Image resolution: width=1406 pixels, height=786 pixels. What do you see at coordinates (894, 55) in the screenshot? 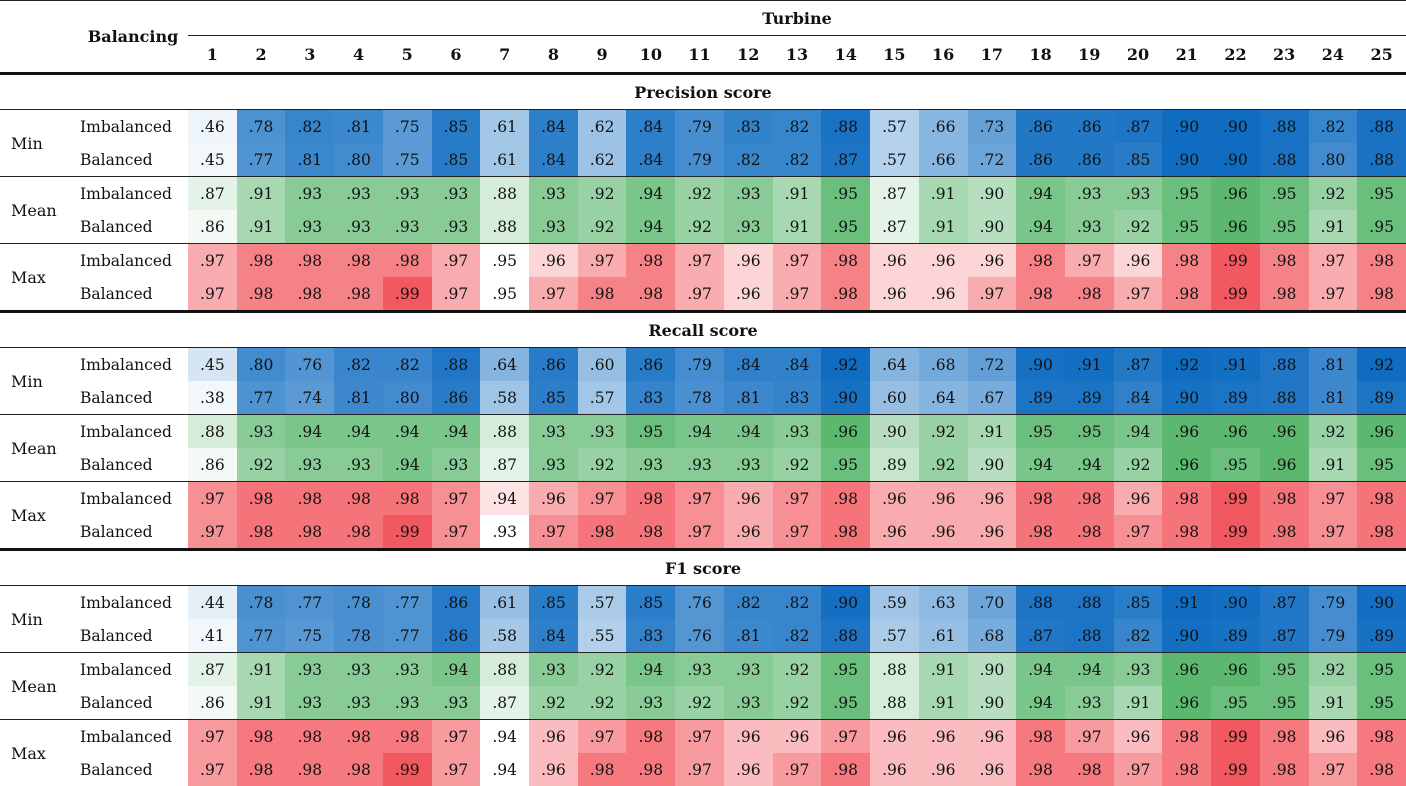
I see `turbine-number-header: 15` at bounding box center [894, 55].